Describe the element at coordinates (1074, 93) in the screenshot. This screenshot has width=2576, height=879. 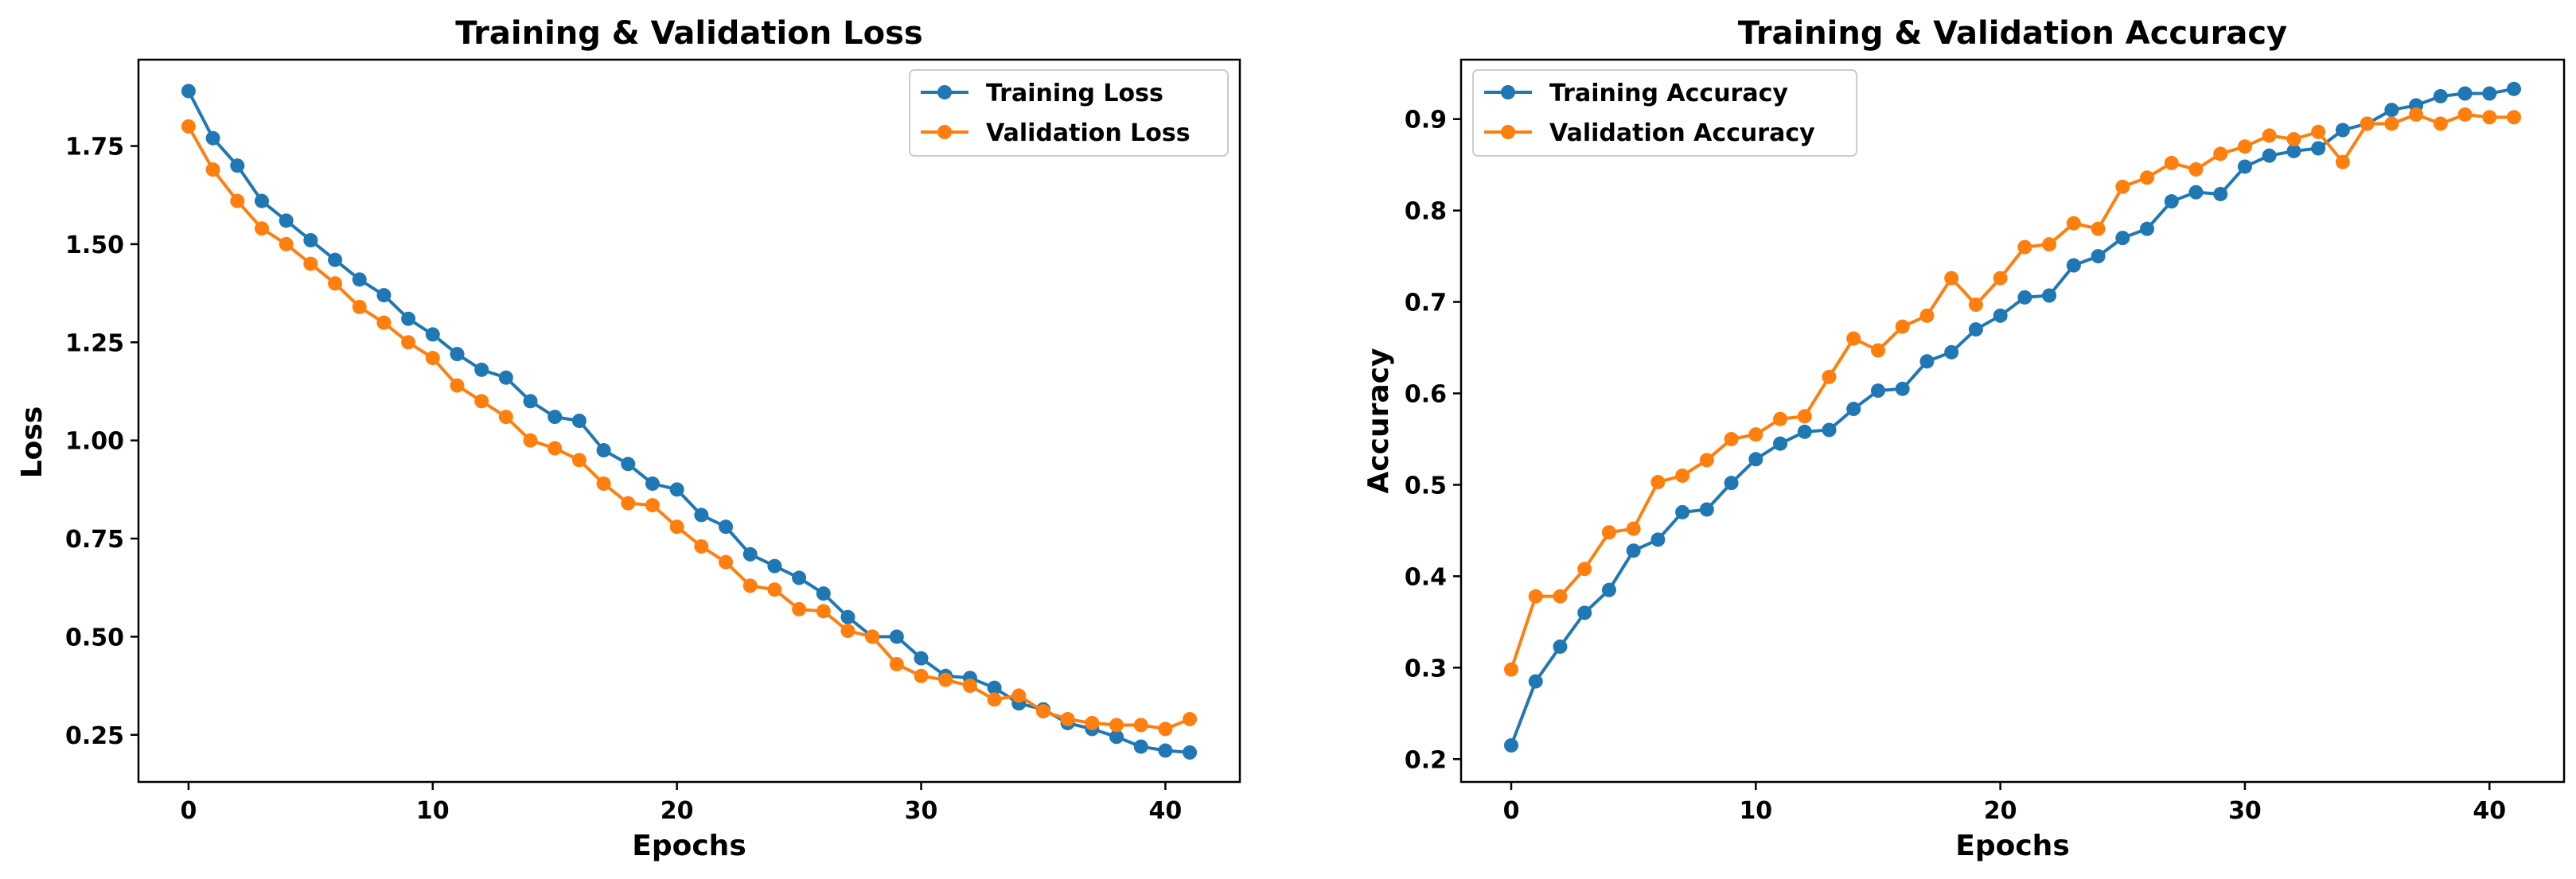
I see `legend-label: Training Loss` at that location.